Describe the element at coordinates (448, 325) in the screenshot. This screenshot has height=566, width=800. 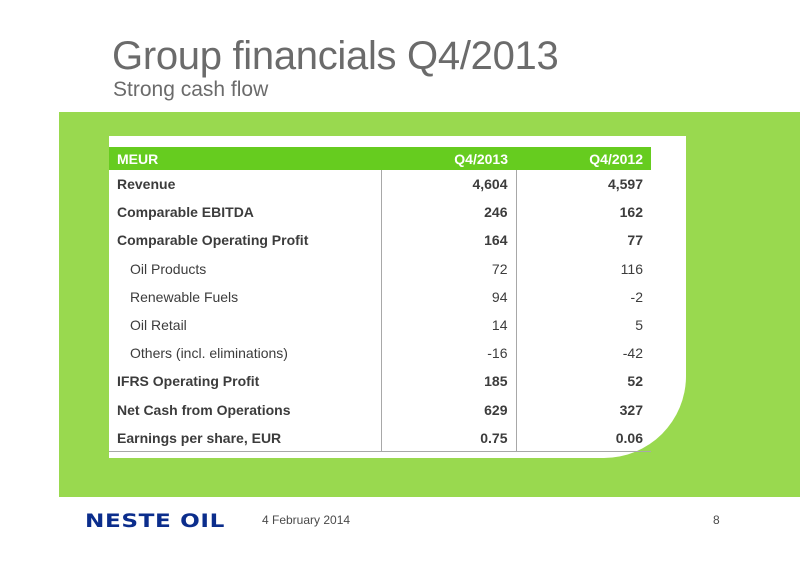
I see `cell-q4-2013: 14` at that location.